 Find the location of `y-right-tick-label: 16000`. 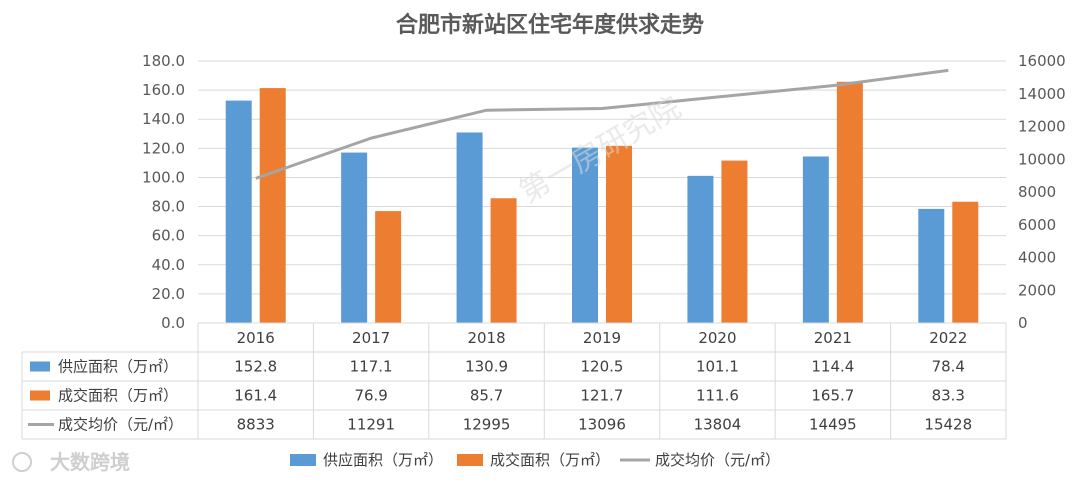

y-right-tick-label: 16000 is located at coordinates (1042, 61).